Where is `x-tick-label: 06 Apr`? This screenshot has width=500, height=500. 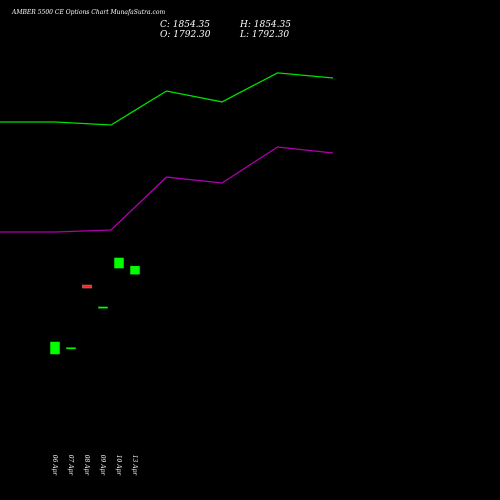
x-tick-label: 06 Apr is located at coordinates (54, 466).